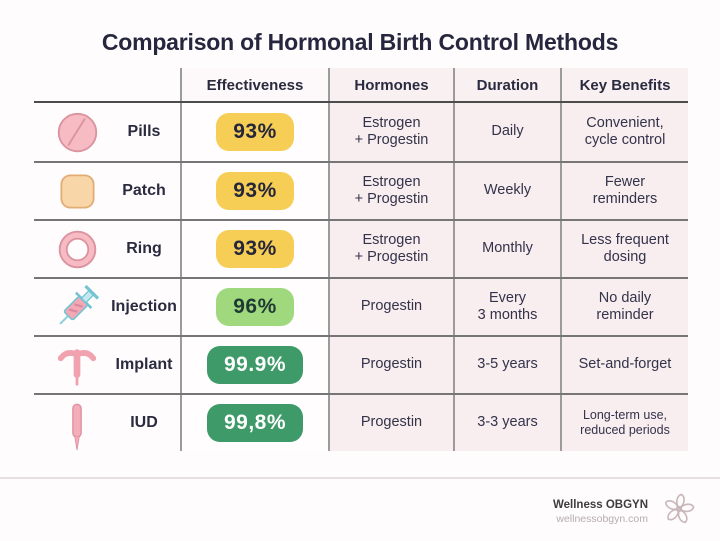  Describe the element at coordinates (679, 511) in the screenshot. I see `flower-icon` at that location.